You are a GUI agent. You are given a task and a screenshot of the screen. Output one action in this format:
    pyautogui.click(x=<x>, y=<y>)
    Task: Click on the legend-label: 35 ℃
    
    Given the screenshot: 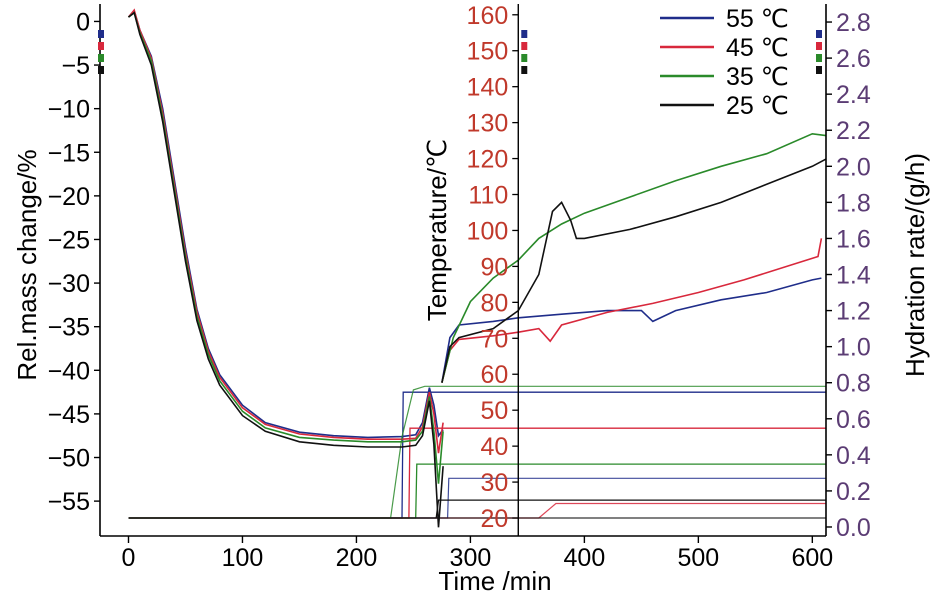 What is the action you would take?
    pyautogui.click(x=757, y=77)
    